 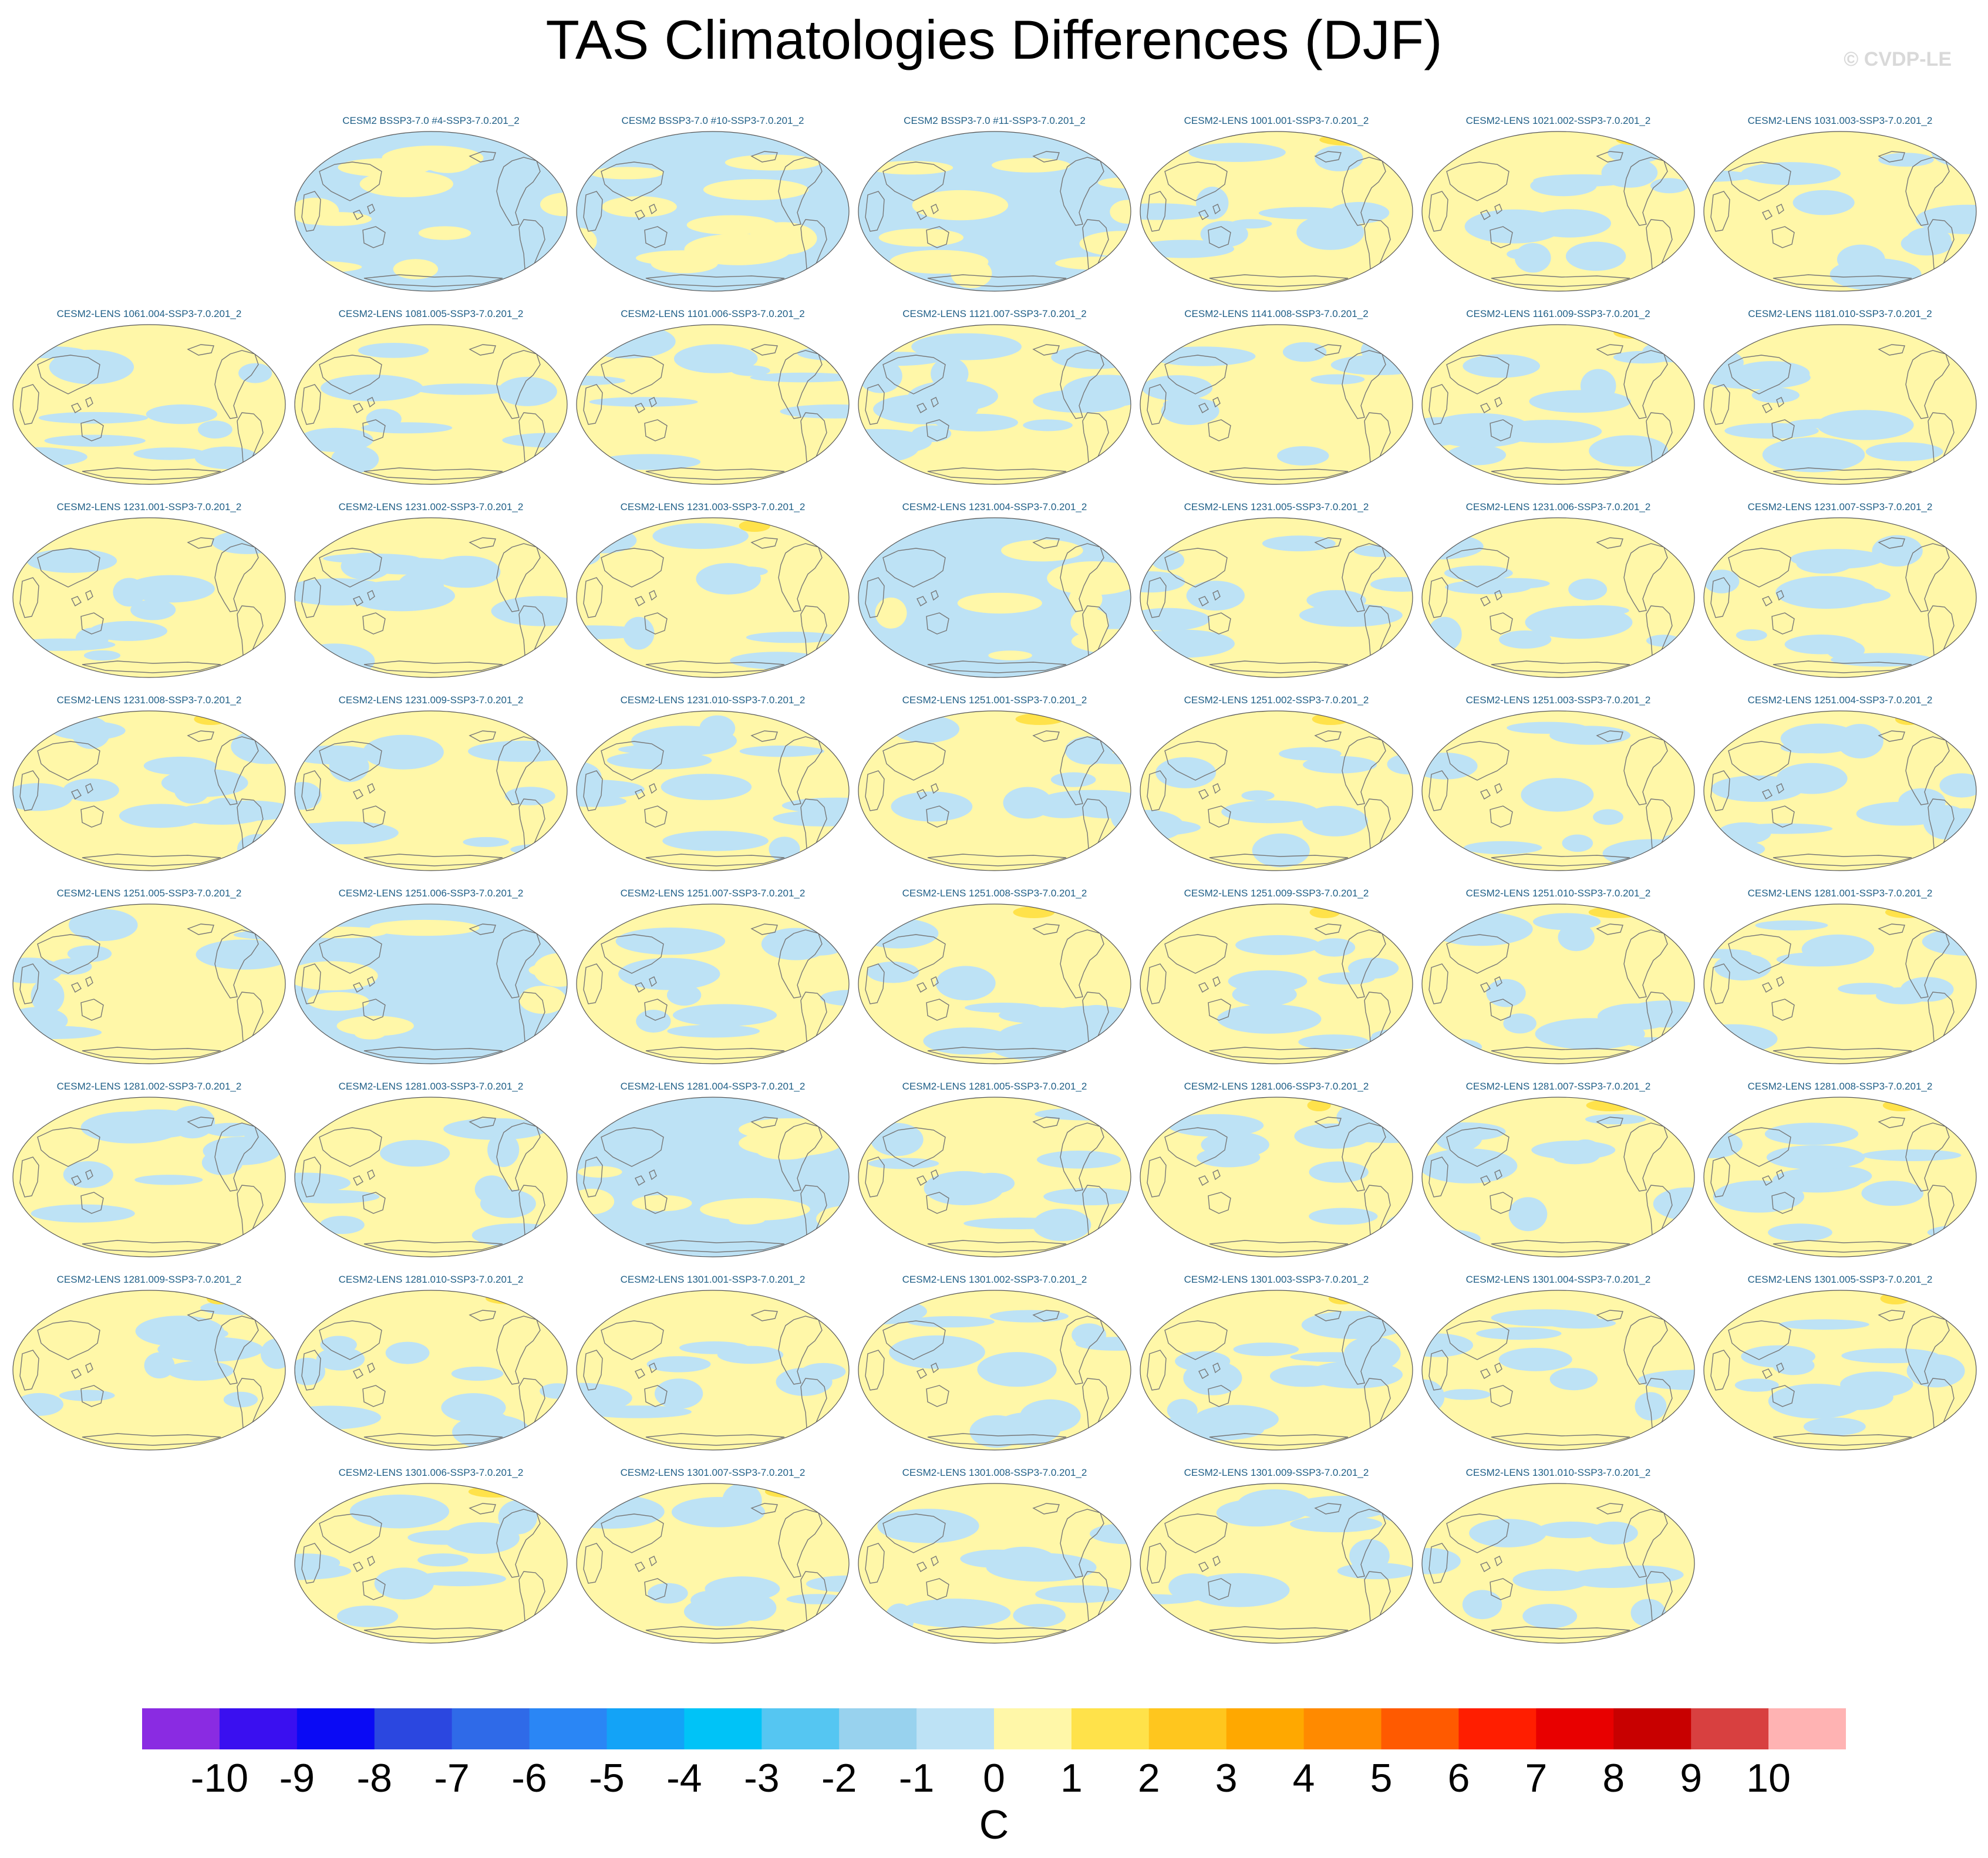 What do you see at coordinates (149, 1279) in the screenshot?
I see `panel-title: CESM2-LENS 1281.009-SSP3-7.0.201_2` at bounding box center [149, 1279].